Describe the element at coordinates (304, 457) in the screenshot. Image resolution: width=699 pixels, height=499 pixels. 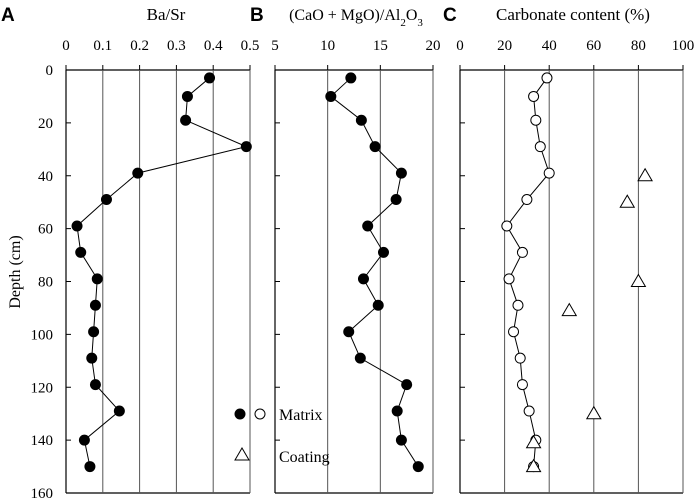
I see `legend-coating-label: Coating` at that location.